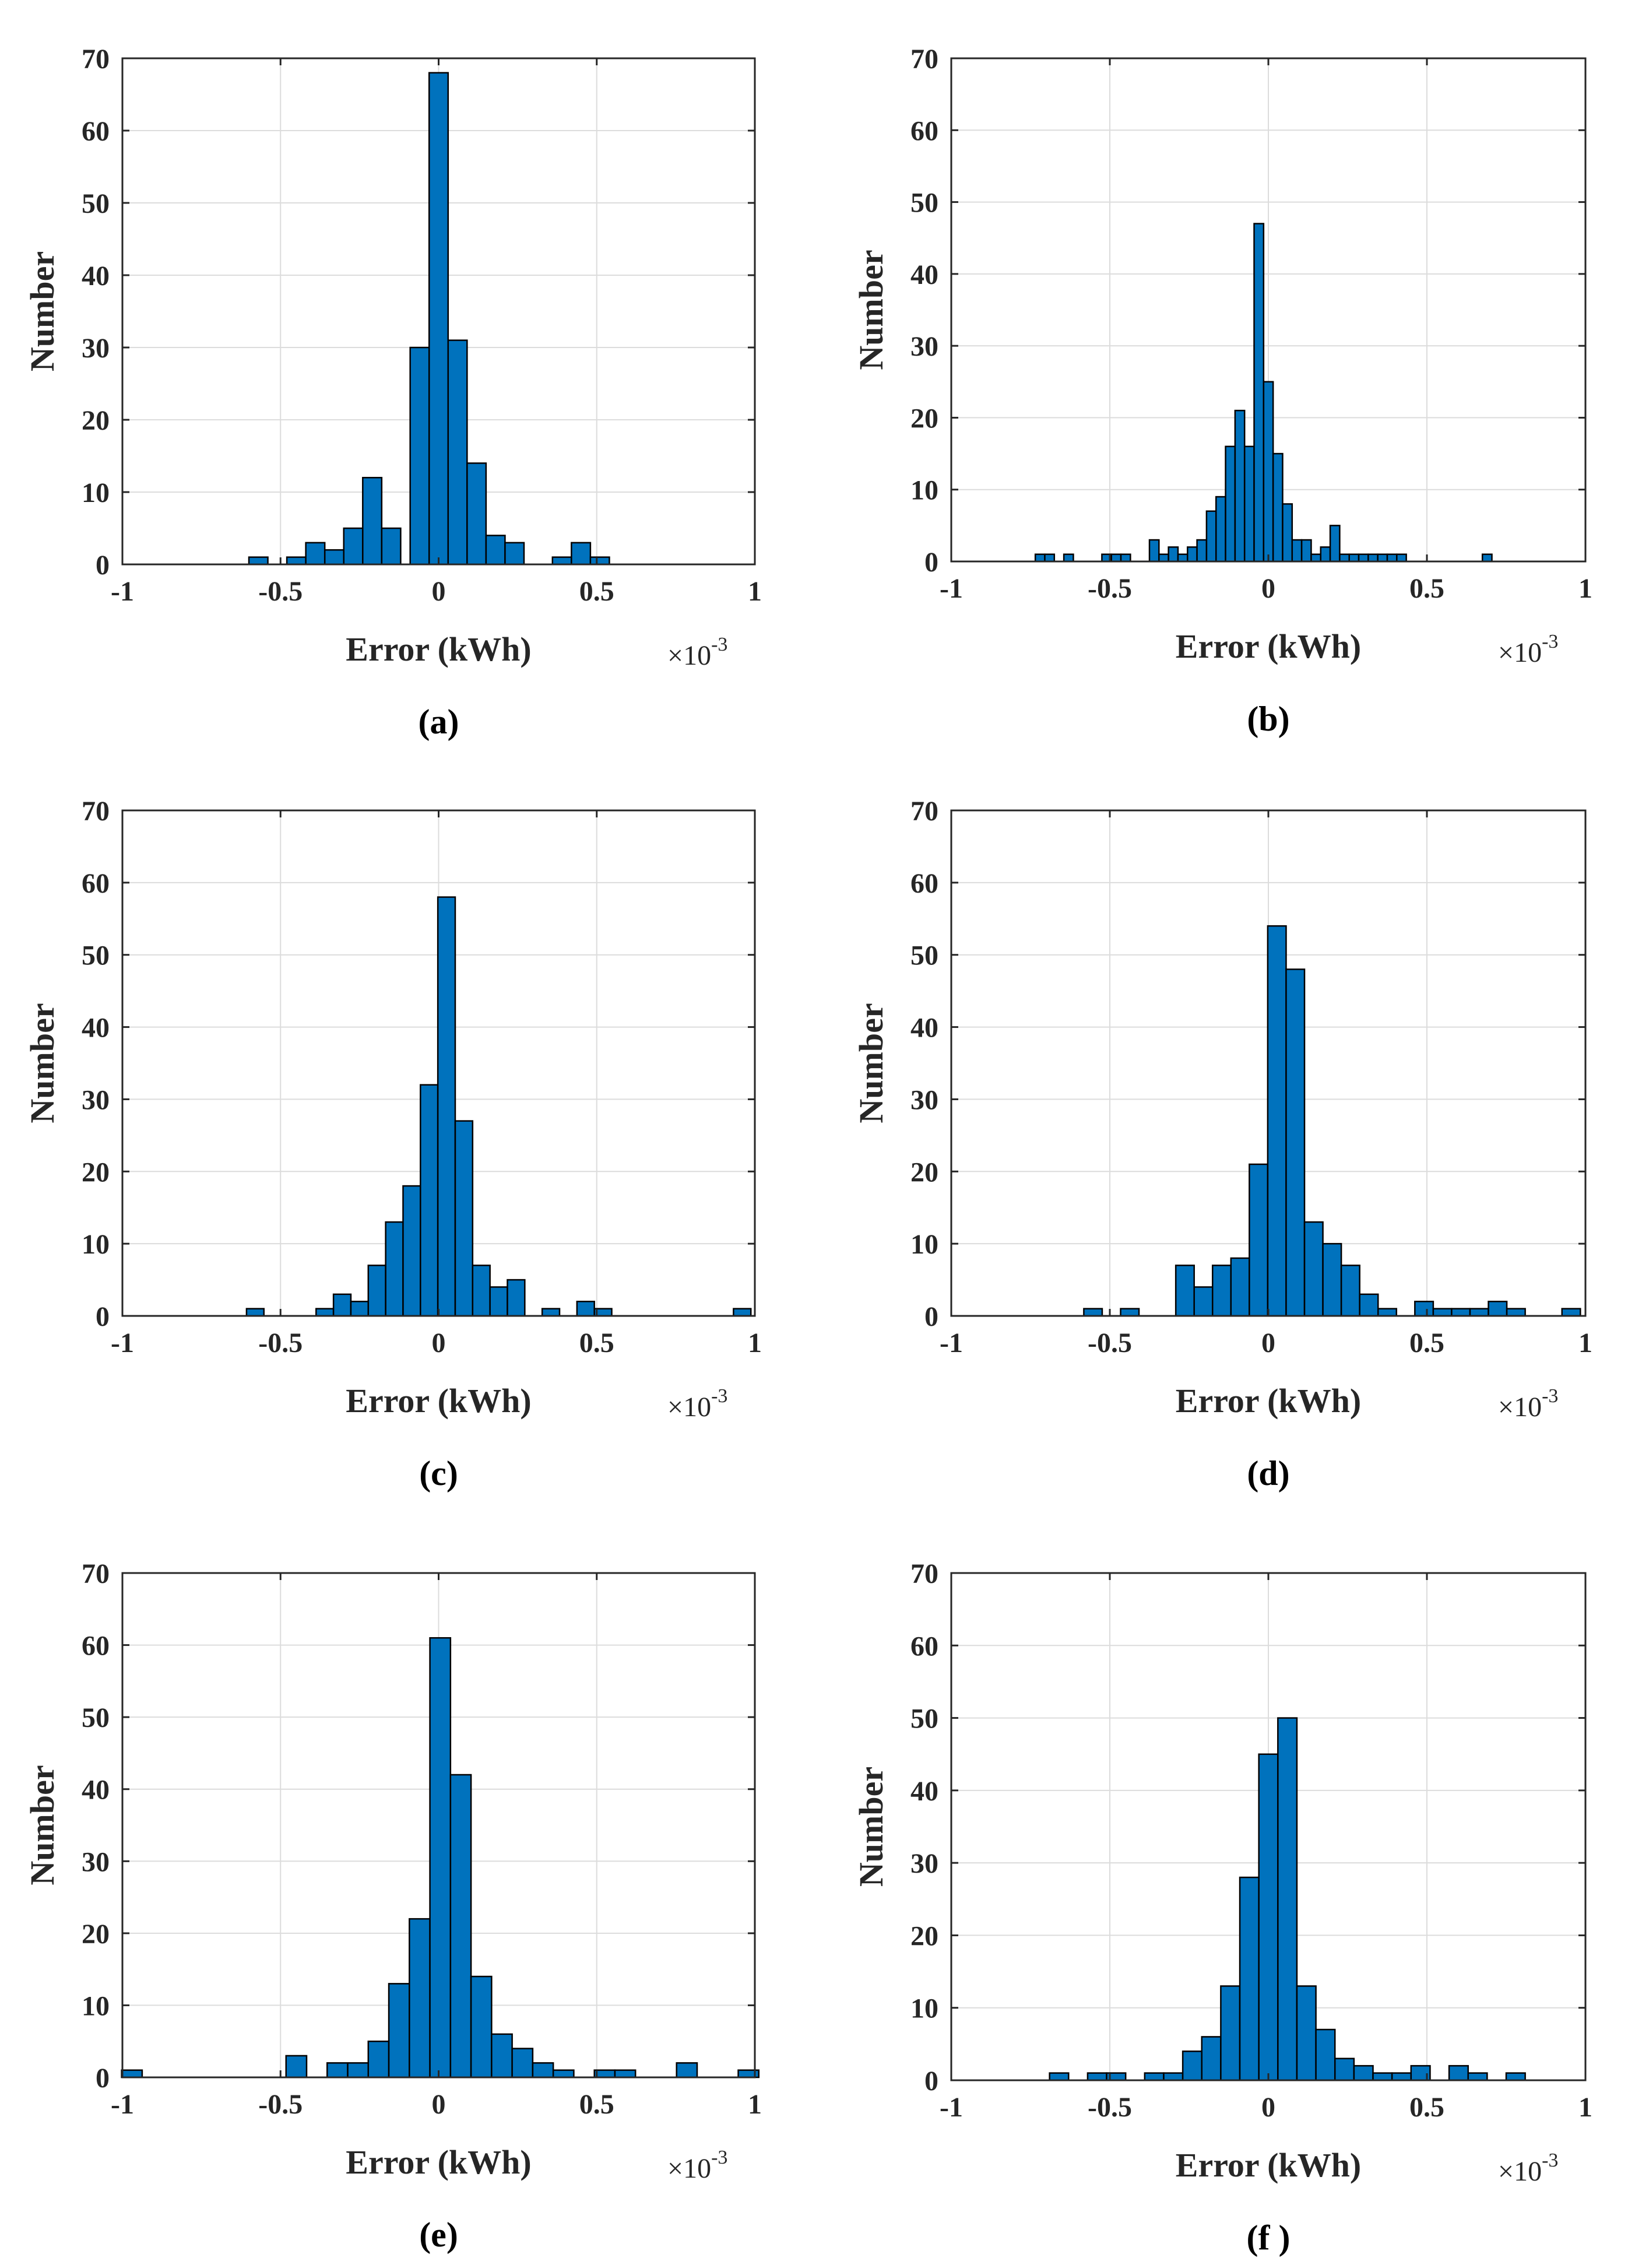 The height and width of the screenshot is (2268, 1628). I want to click on panel-caption: (a), so click(439, 722).